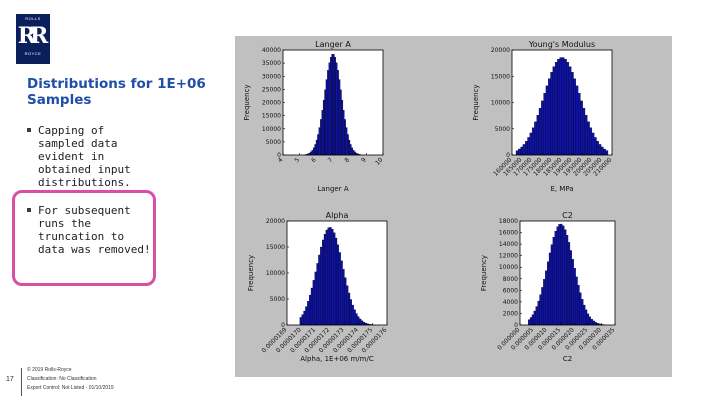 The height and width of the screenshot is (405, 720). Describe the element at coordinates (510, 290) in the screenshot. I see `y-tick-label: 6000` at that location.